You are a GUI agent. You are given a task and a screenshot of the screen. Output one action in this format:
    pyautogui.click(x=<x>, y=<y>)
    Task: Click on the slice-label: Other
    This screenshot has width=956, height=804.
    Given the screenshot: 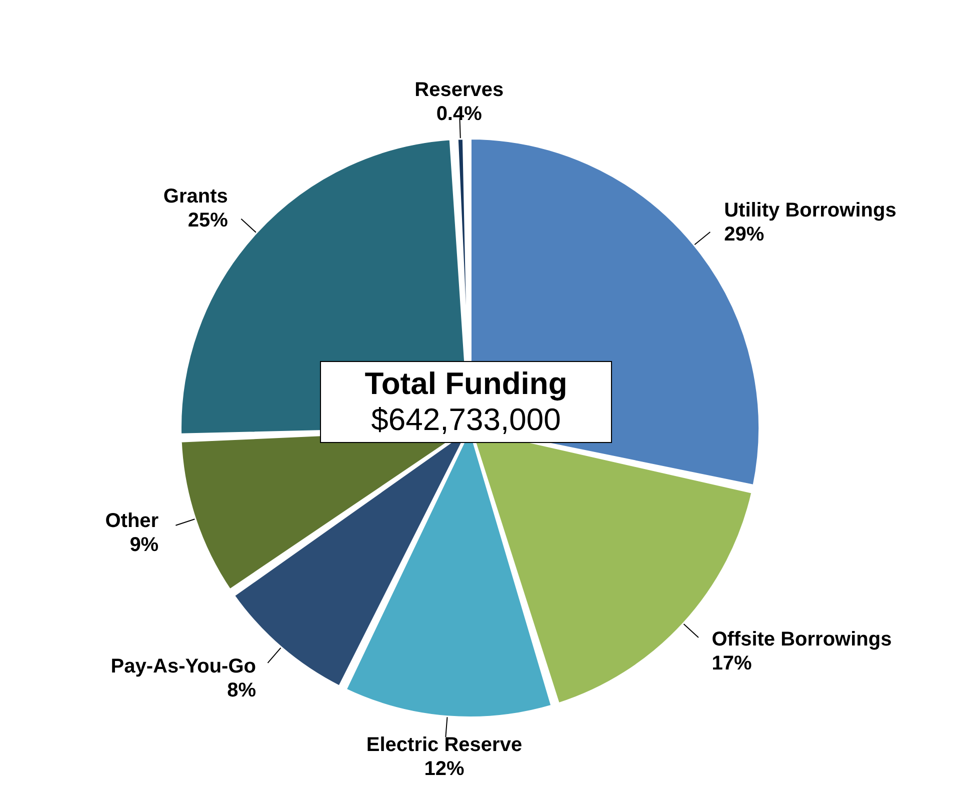 What is the action you would take?
    pyautogui.click(x=132, y=521)
    